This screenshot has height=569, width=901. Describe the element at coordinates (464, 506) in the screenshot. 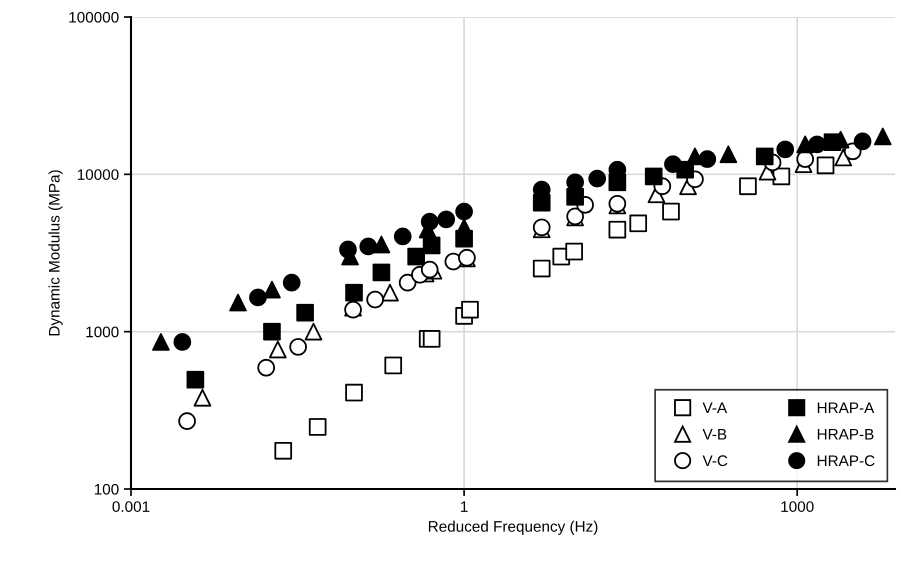

I see `x-tick-label: 1` at that location.